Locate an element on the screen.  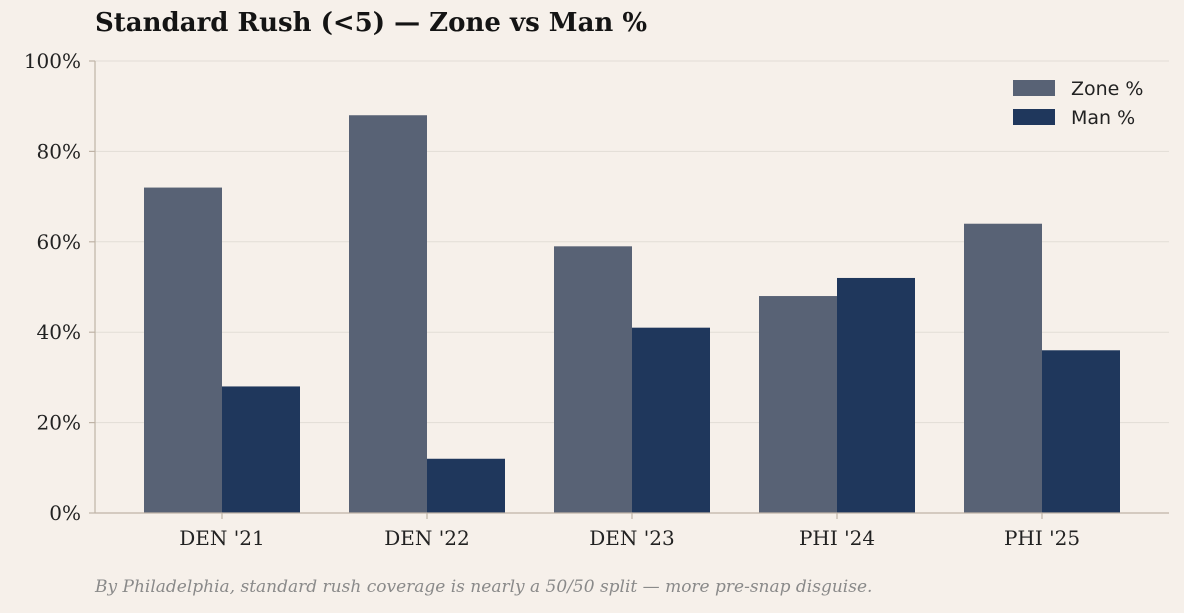
x-axis-ticks: DEN '21 DEN '22 DEN '23 PHI '24 PHI '25 is located at coordinates (629, 531).